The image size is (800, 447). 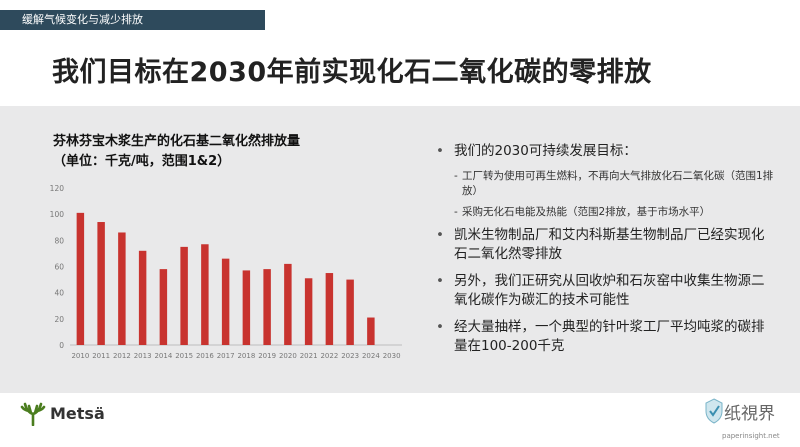 I want to click on x-tick-label: 2022, so click(x=329, y=356).